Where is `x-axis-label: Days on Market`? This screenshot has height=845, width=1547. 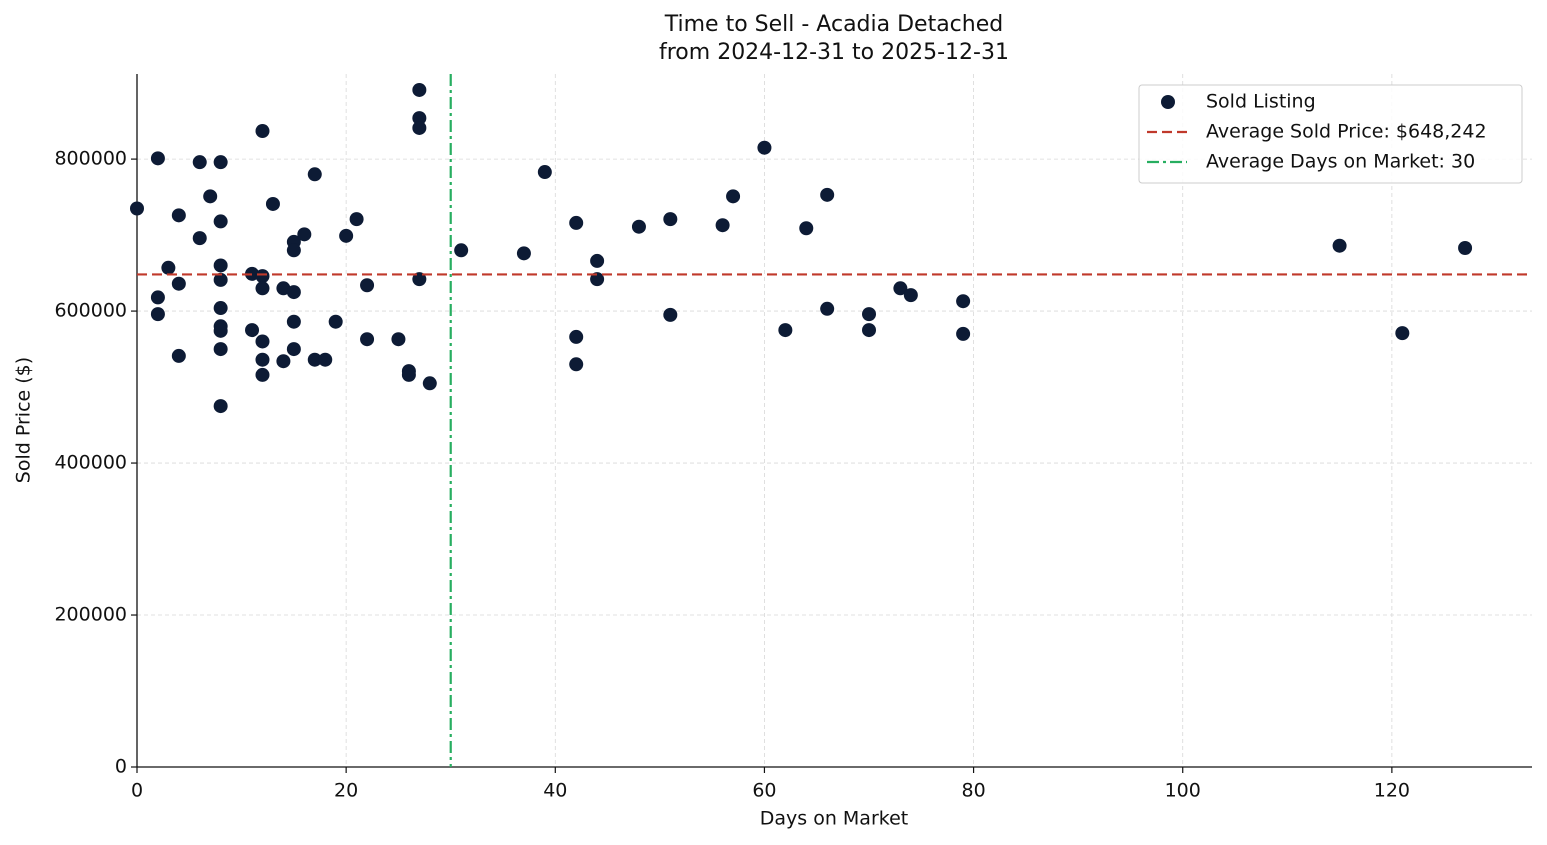 x-axis-label: Days on Market is located at coordinates (834, 819).